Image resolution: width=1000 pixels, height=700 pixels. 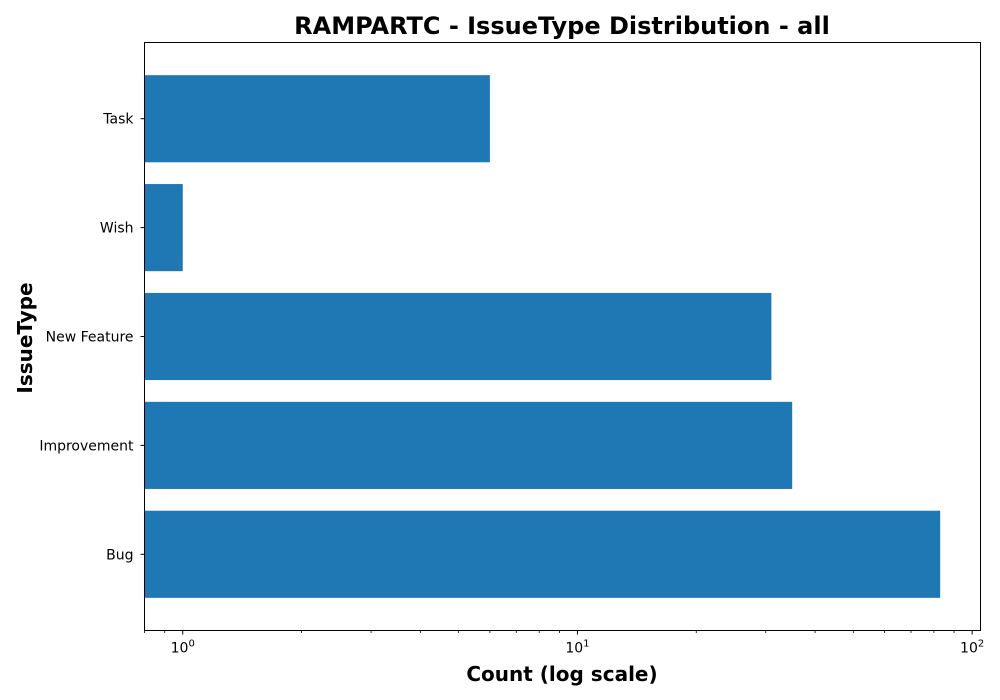 I want to click on x-axis-label: Count (log scale), so click(x=561, y=674).